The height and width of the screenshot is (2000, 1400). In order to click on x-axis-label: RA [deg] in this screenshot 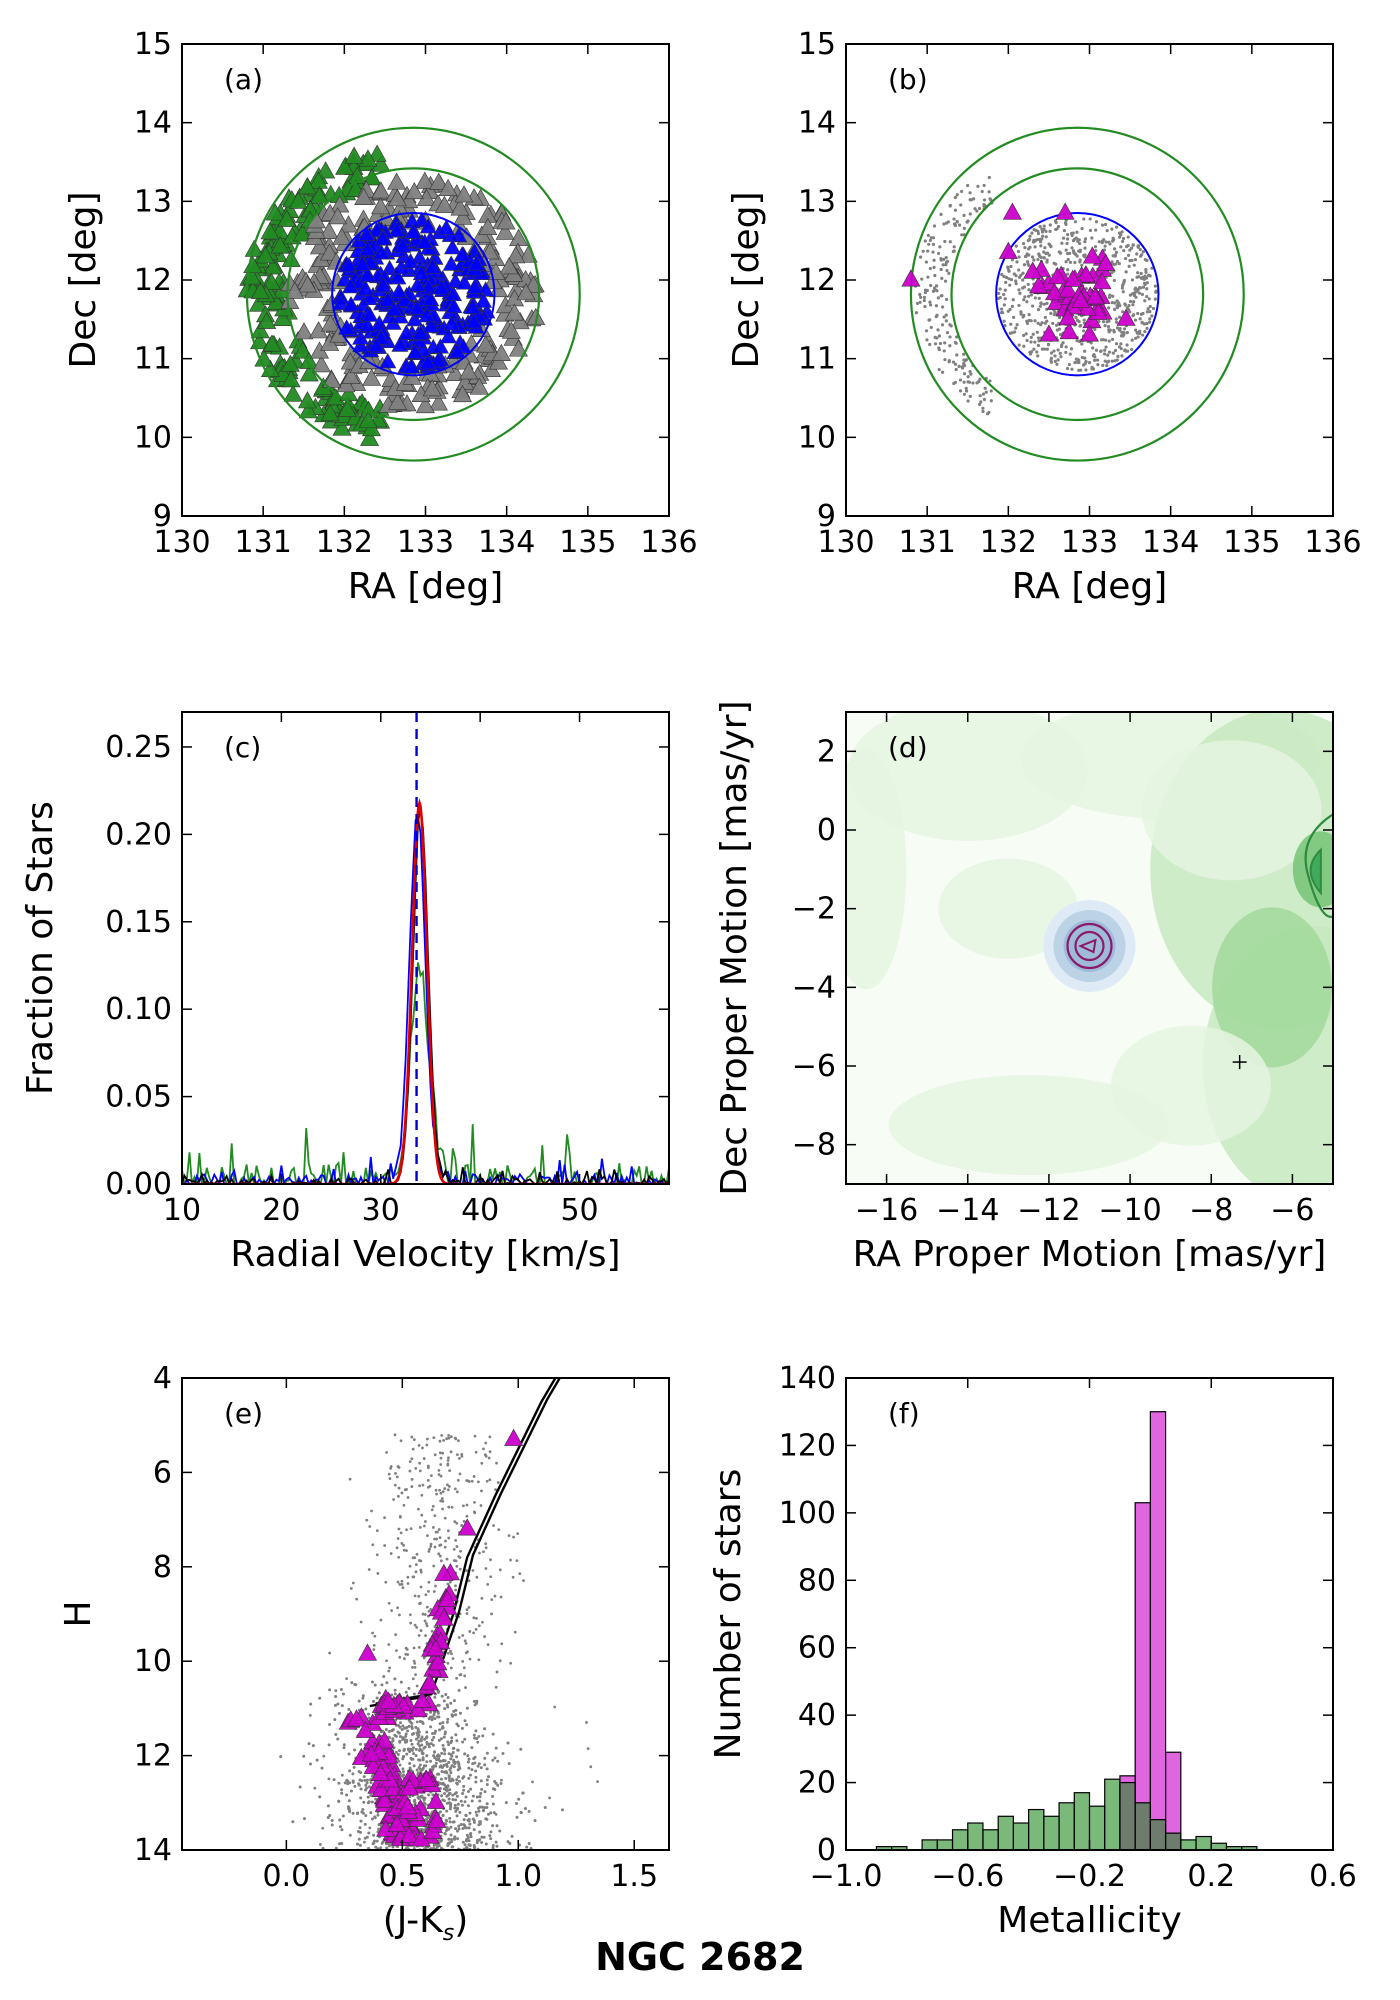, I will do `click(426, 586)`.